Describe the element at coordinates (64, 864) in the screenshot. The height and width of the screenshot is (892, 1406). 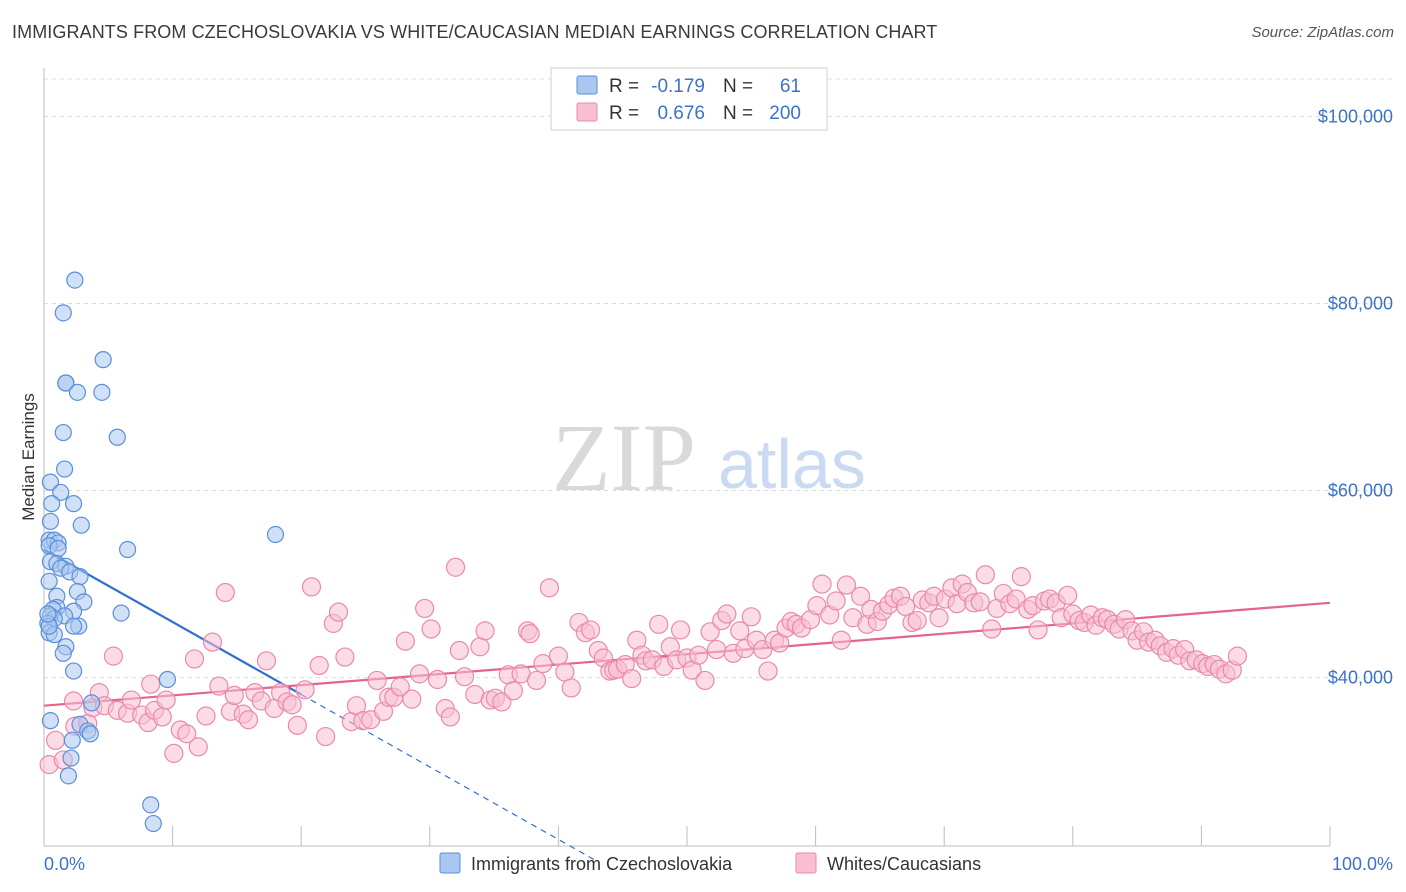
I see `x-tick-label: 0.0%` at that location.